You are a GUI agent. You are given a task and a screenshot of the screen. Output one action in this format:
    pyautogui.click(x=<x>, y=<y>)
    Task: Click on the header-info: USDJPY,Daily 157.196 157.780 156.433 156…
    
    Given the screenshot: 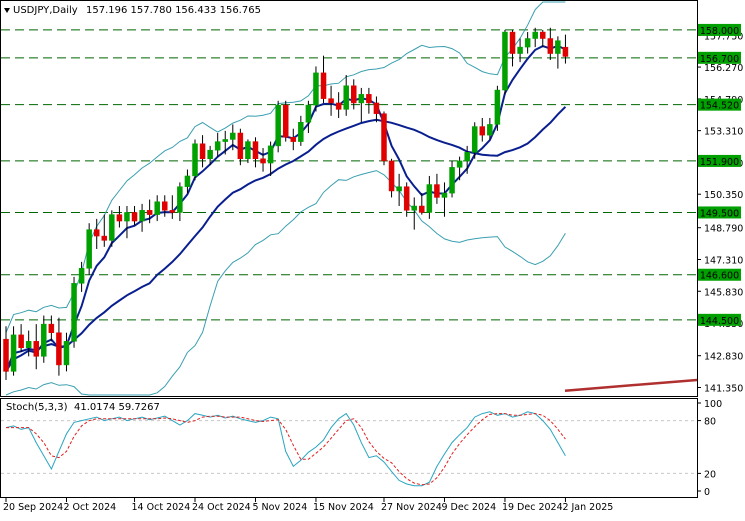 What is the action you would take?
    pyautogui.click(x=132, y=10)
    